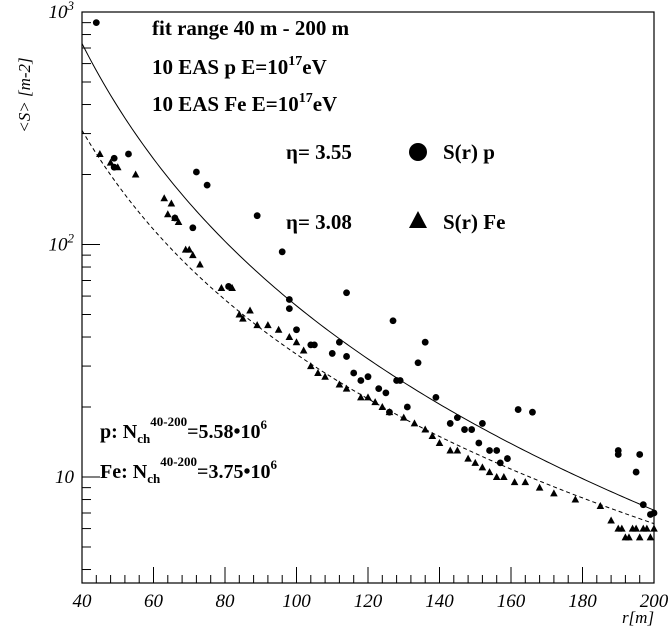 The image size is (670, 629). What do you see at coordinates (239, 66) in the screenshot?
I see `annotation-eas-p: 10 EAS p E=1017eV` at bounding box center [239, 66].